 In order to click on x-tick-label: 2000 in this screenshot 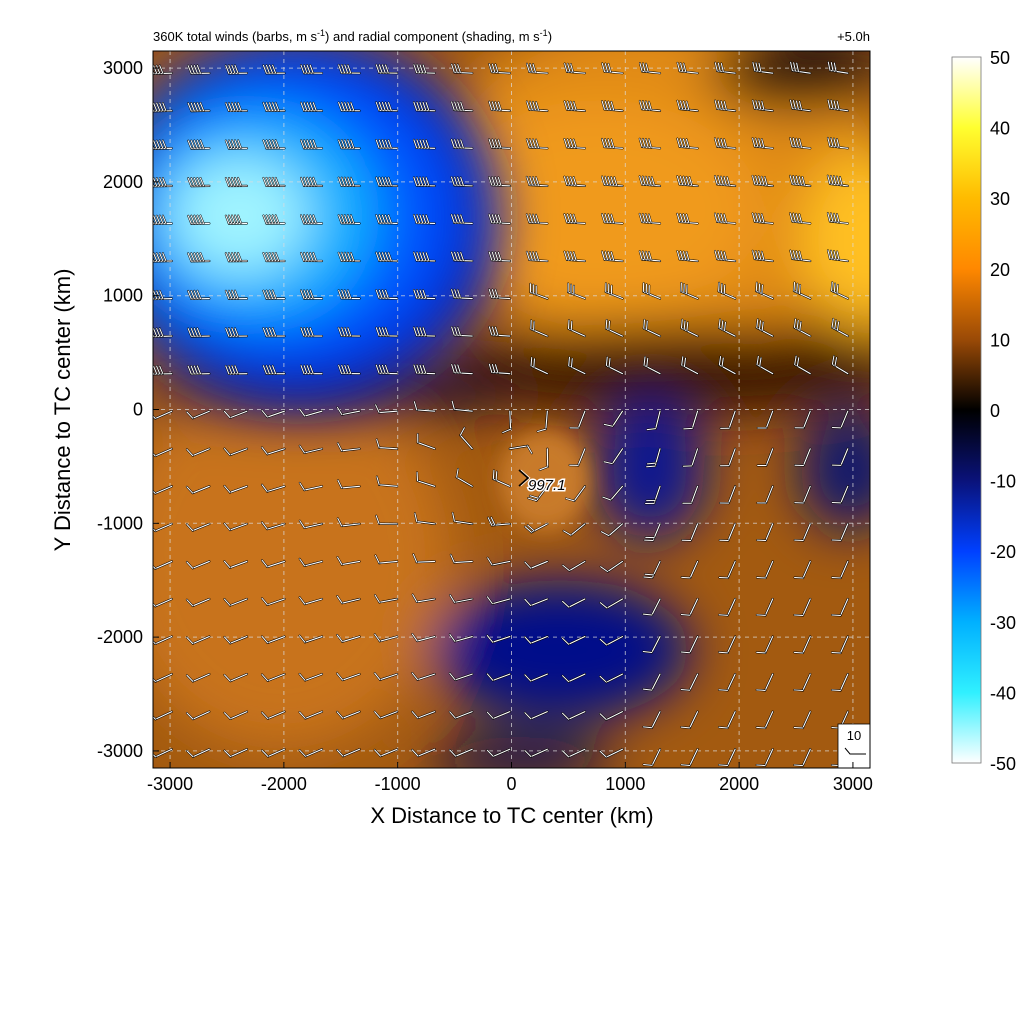, I will do `click(739, 784)`.